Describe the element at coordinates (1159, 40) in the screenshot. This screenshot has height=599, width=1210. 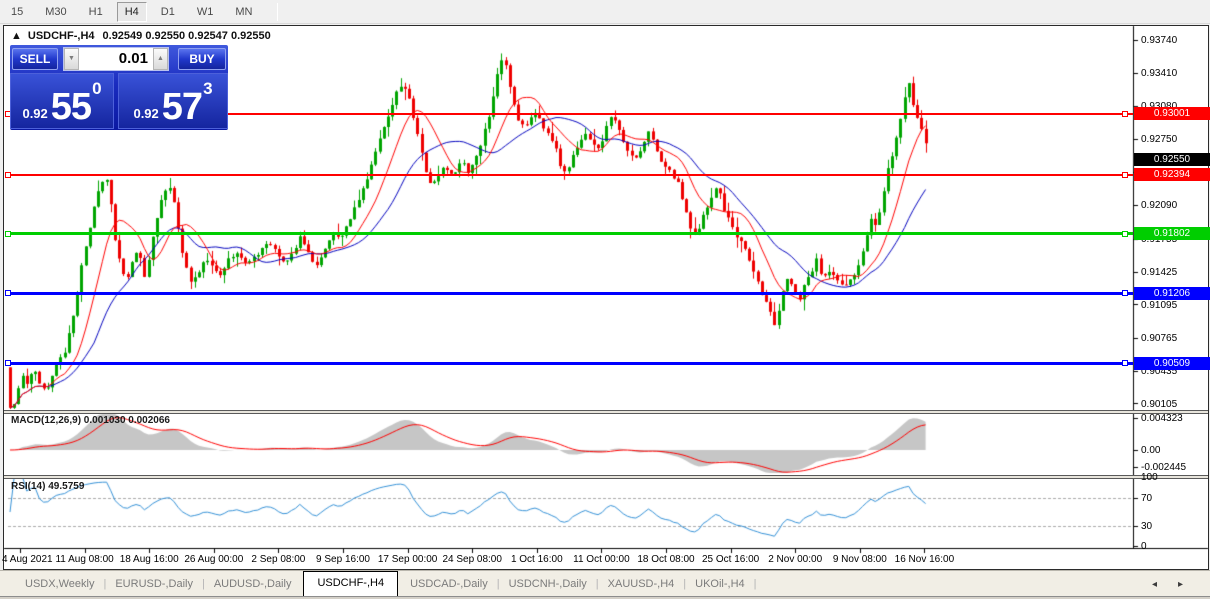
I see `price-axis-tick-label: 0.93740` at that location.